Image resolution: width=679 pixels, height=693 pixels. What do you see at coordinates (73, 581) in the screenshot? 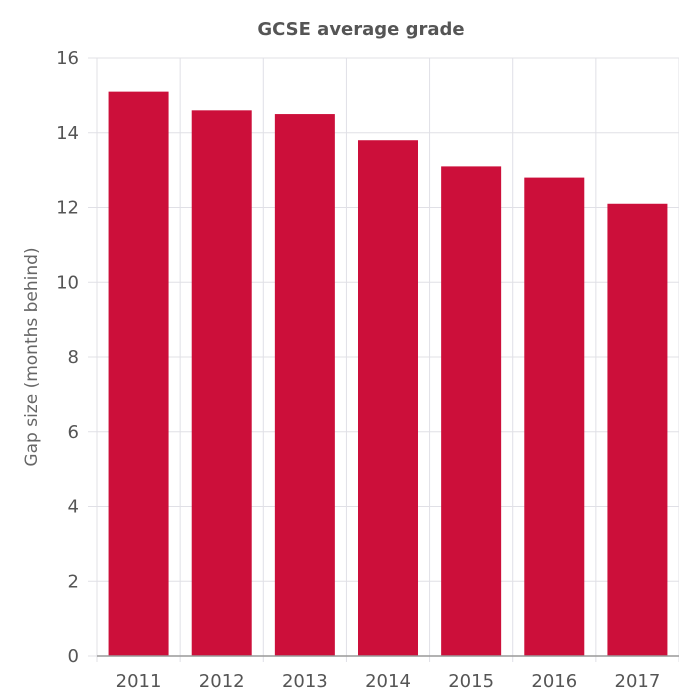
I see `y-tick-label-2: 2` at bounding box center [73, 581].